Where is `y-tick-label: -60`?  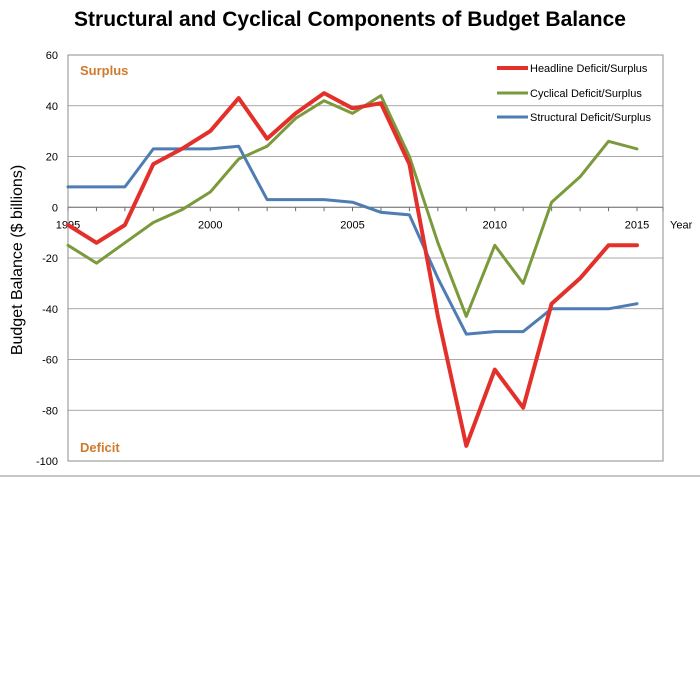 y-tick-label: -60 is located at coordinates (50, 361).